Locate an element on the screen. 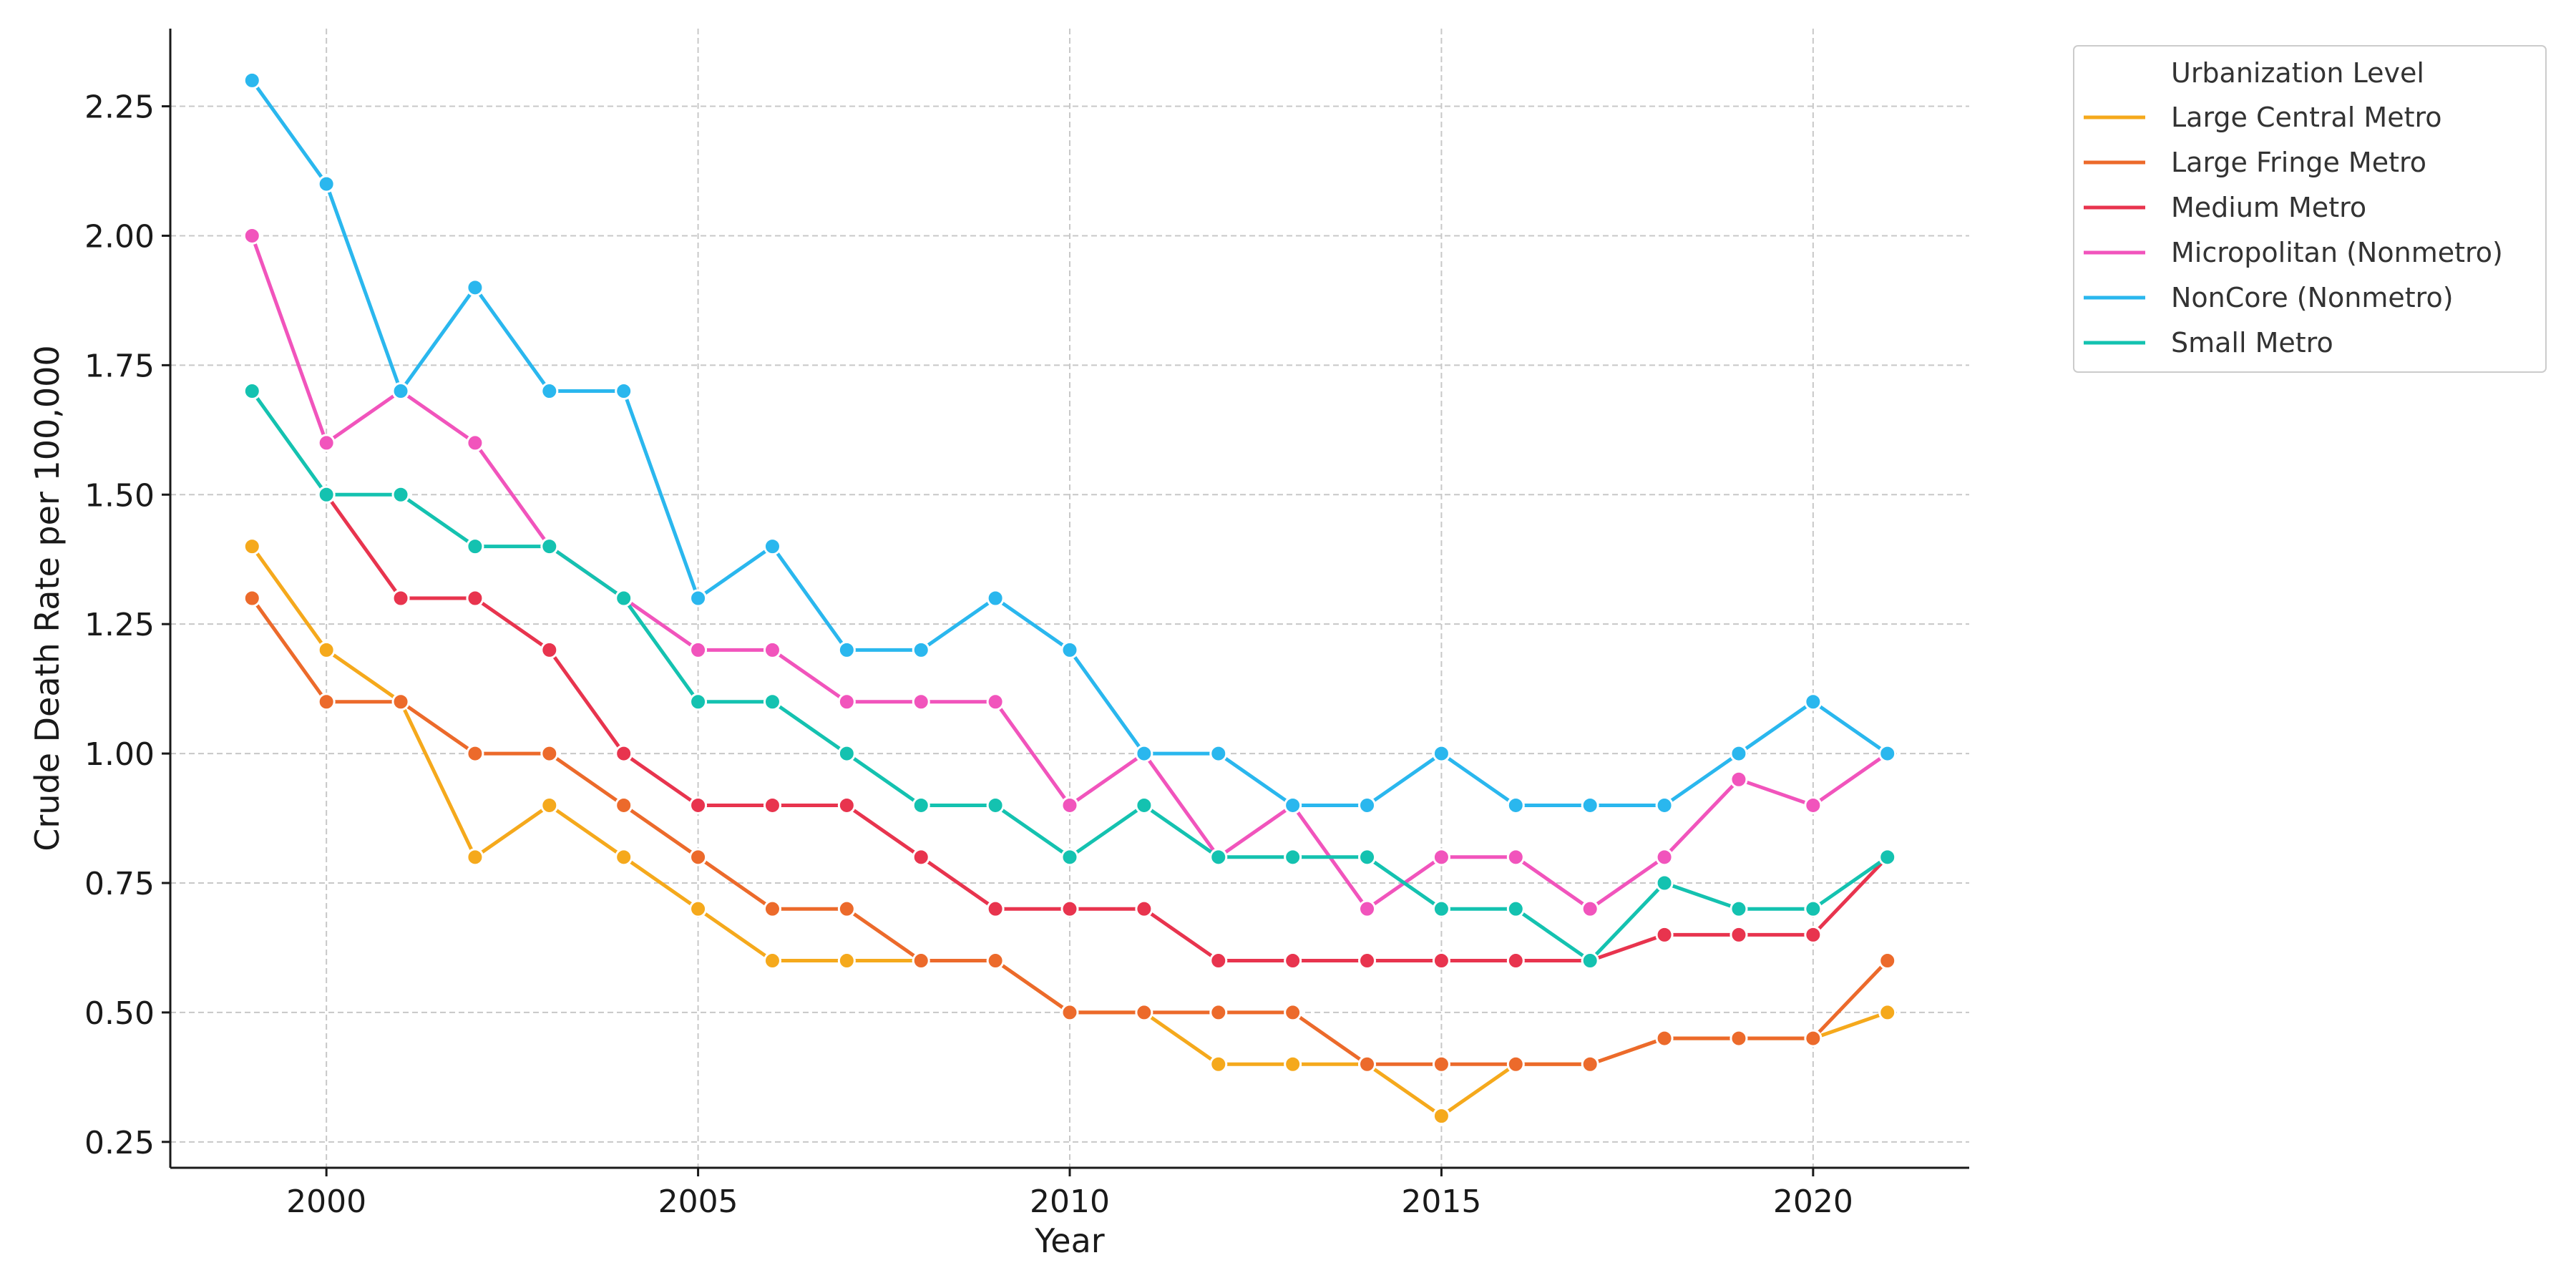  legend-label: Small Metro is located at coordinates (2252, 342).